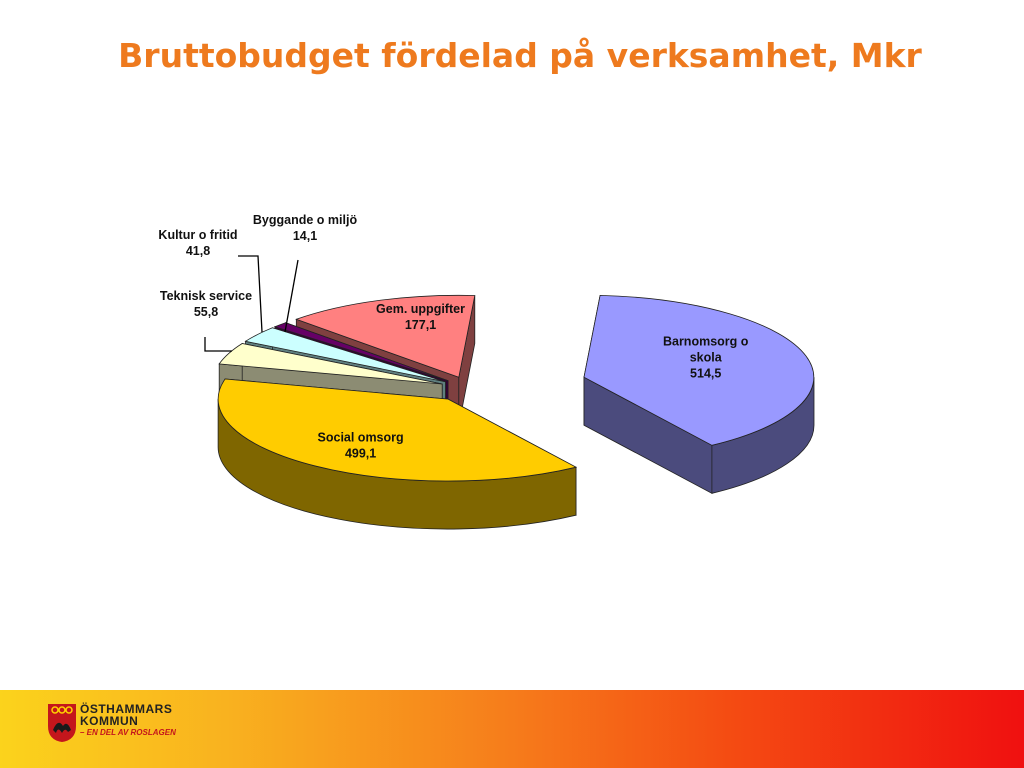 This screenshot has width=1024, height=768. What do you see at coordinates (126, 709) in the screenshot?
I see `logo-line-1: ÖSTHAMMARS` at bounding box center [126, 709].